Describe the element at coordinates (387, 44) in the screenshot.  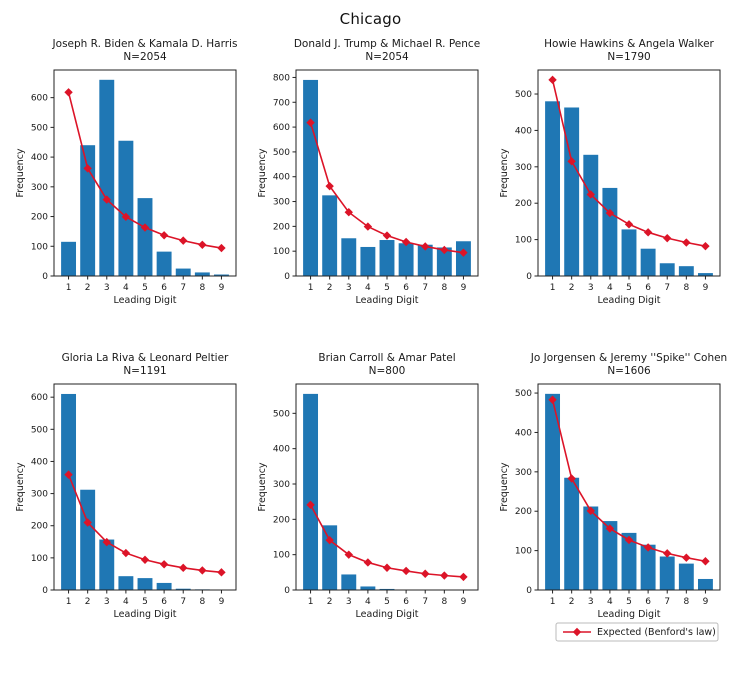
I see `subplot-title: Donald J. Trump & Michael R. Pence` at that location.